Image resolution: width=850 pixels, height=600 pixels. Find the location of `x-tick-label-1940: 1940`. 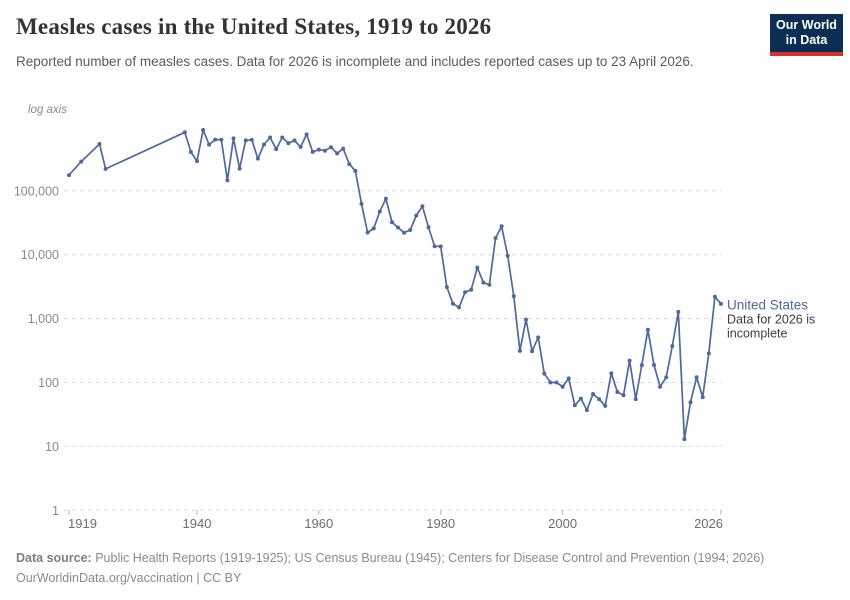

x-tick-label-1940: 1940 is located at coordinates (197, 523).